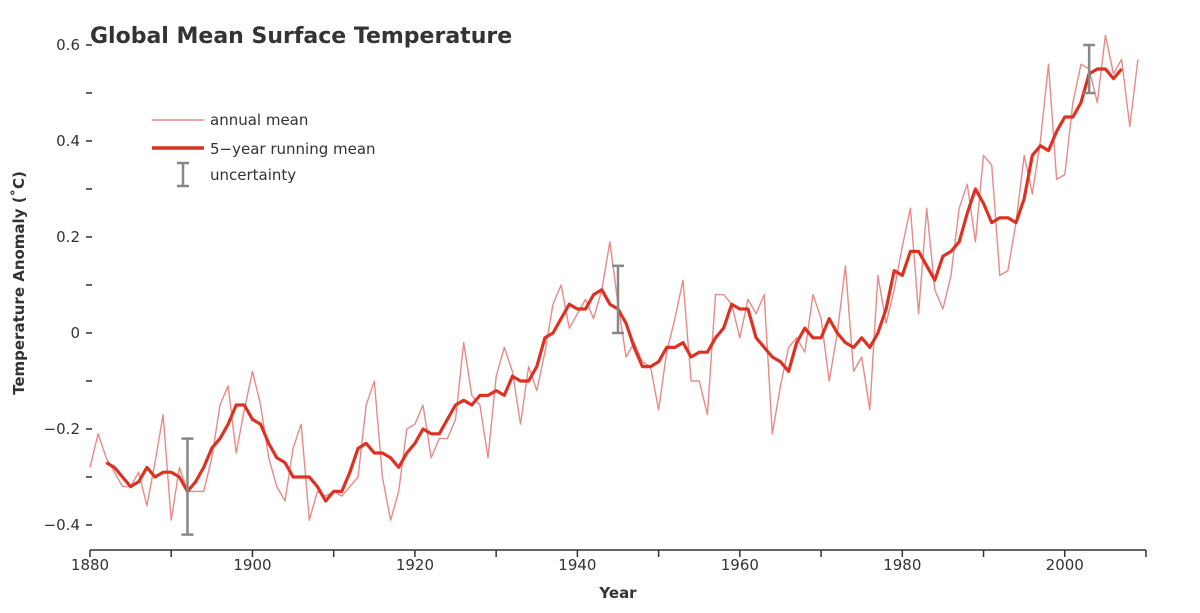 Image resolution: width=1200 pixels, height=613 pixels. I want to click on x-tick-label: 2000, so click(1065, 565).